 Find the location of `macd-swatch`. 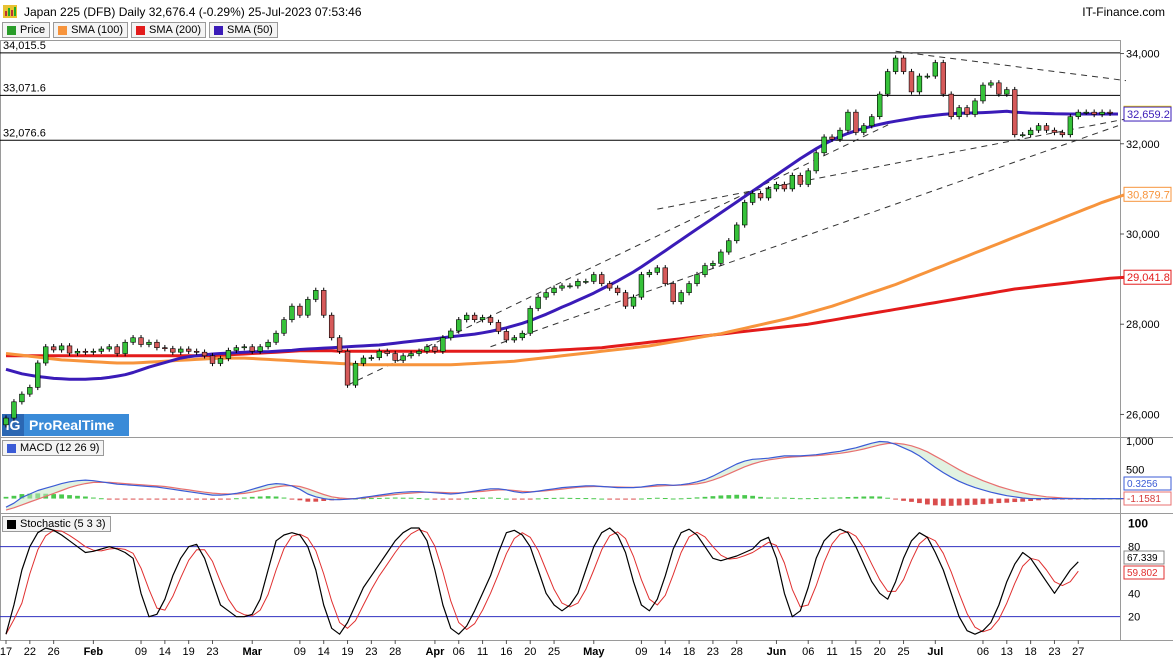

macd-swatch is located at coordinates (11, 448).